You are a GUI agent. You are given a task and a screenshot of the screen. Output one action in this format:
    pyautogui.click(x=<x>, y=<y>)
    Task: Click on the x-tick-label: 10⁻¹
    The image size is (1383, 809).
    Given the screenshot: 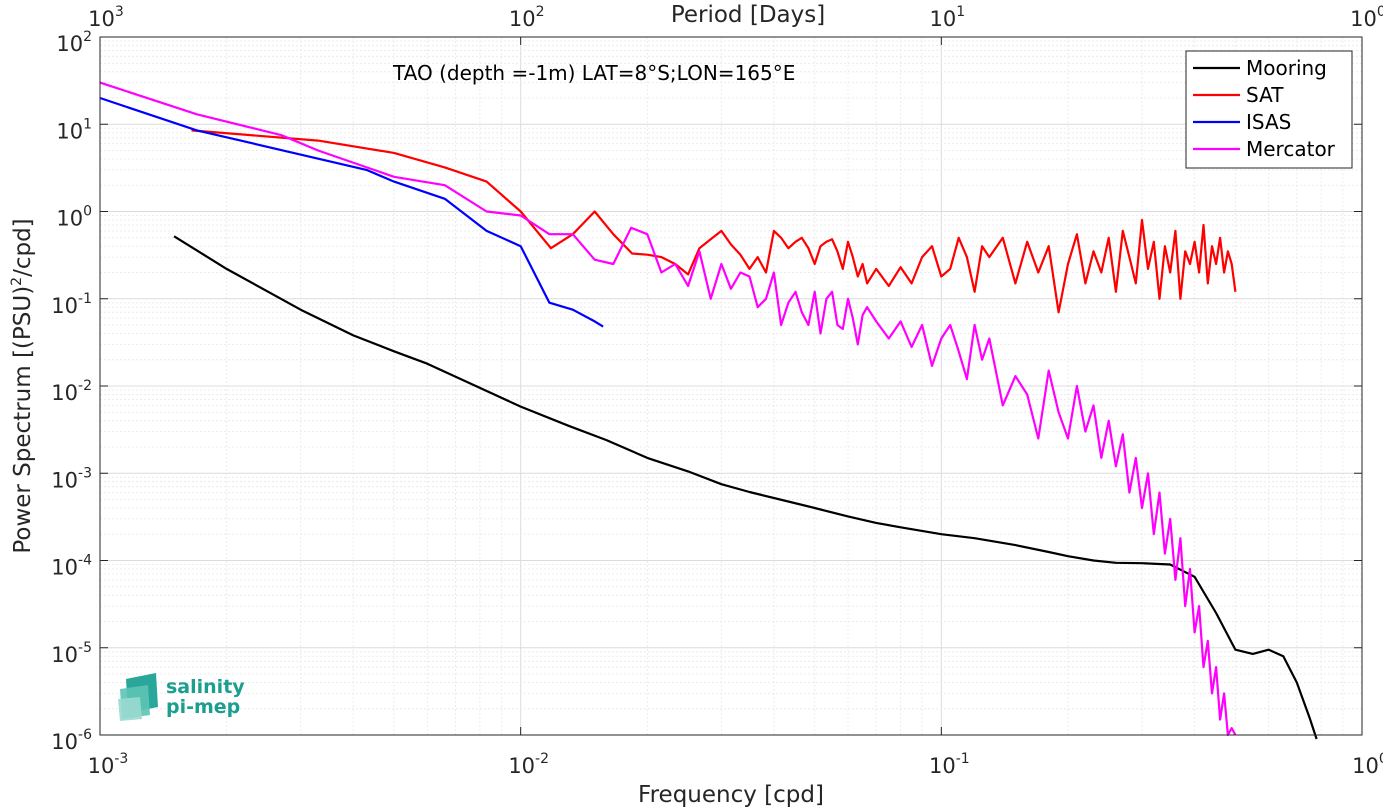 What is the action you would take?
    pyautogui.click(x=949, y=764)
    